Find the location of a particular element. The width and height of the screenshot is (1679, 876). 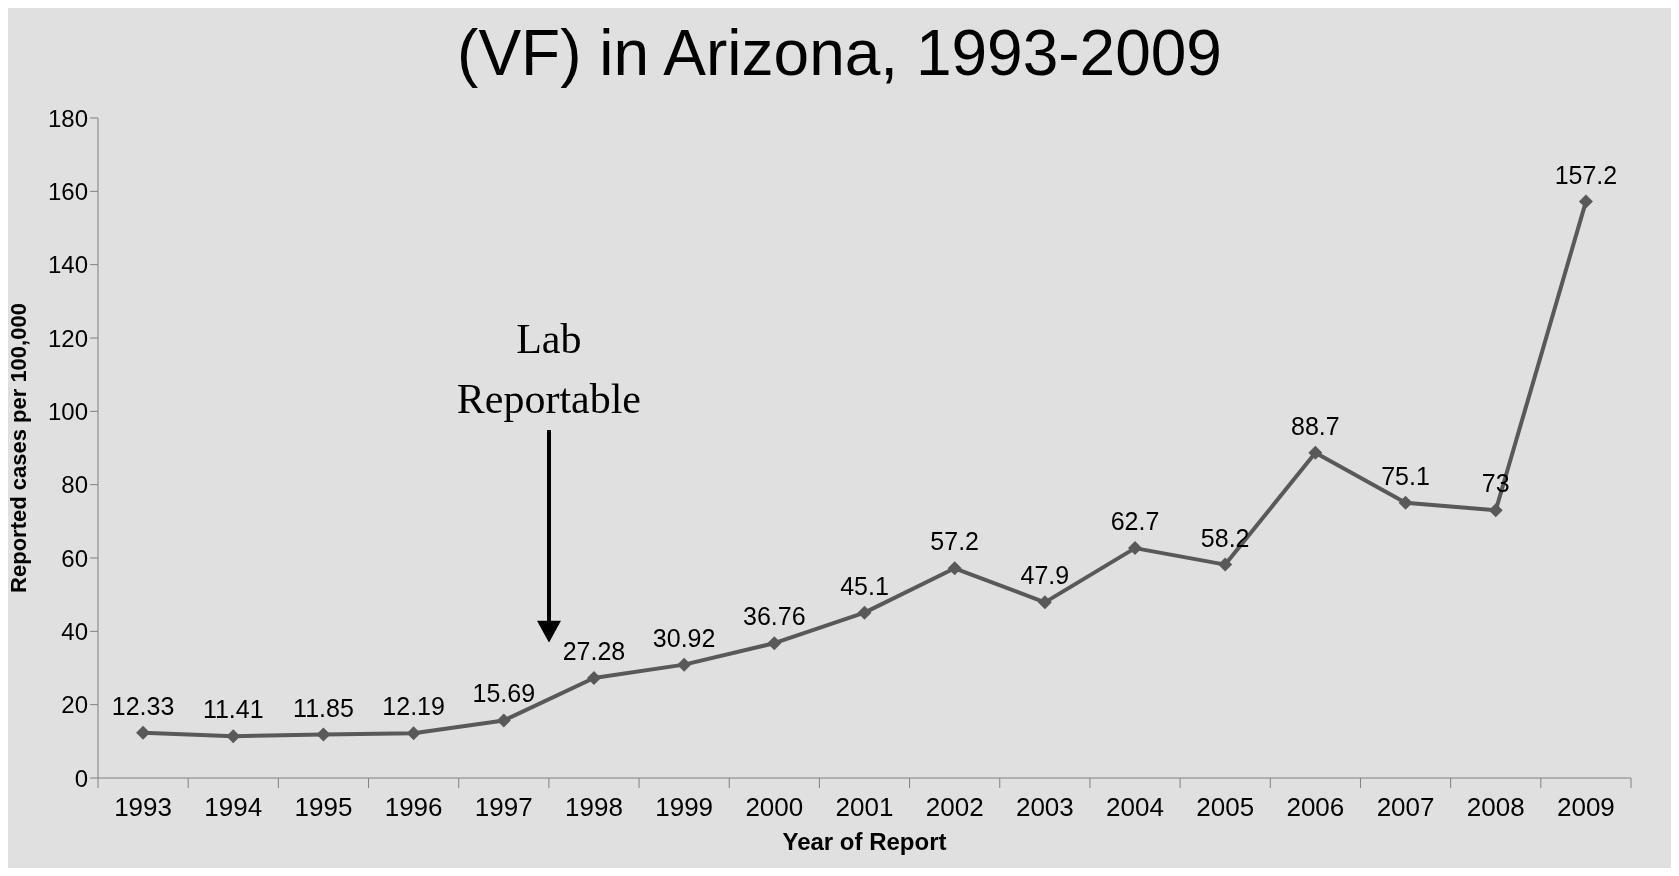

y-tick-label: 120 is located at coordinates (67, 338).